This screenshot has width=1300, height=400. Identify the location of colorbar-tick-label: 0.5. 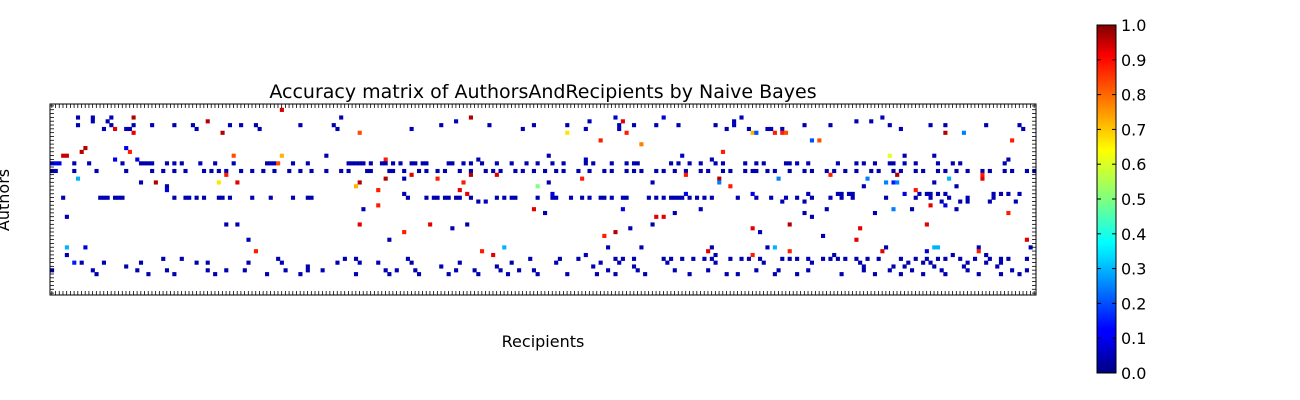
(1133, 199).